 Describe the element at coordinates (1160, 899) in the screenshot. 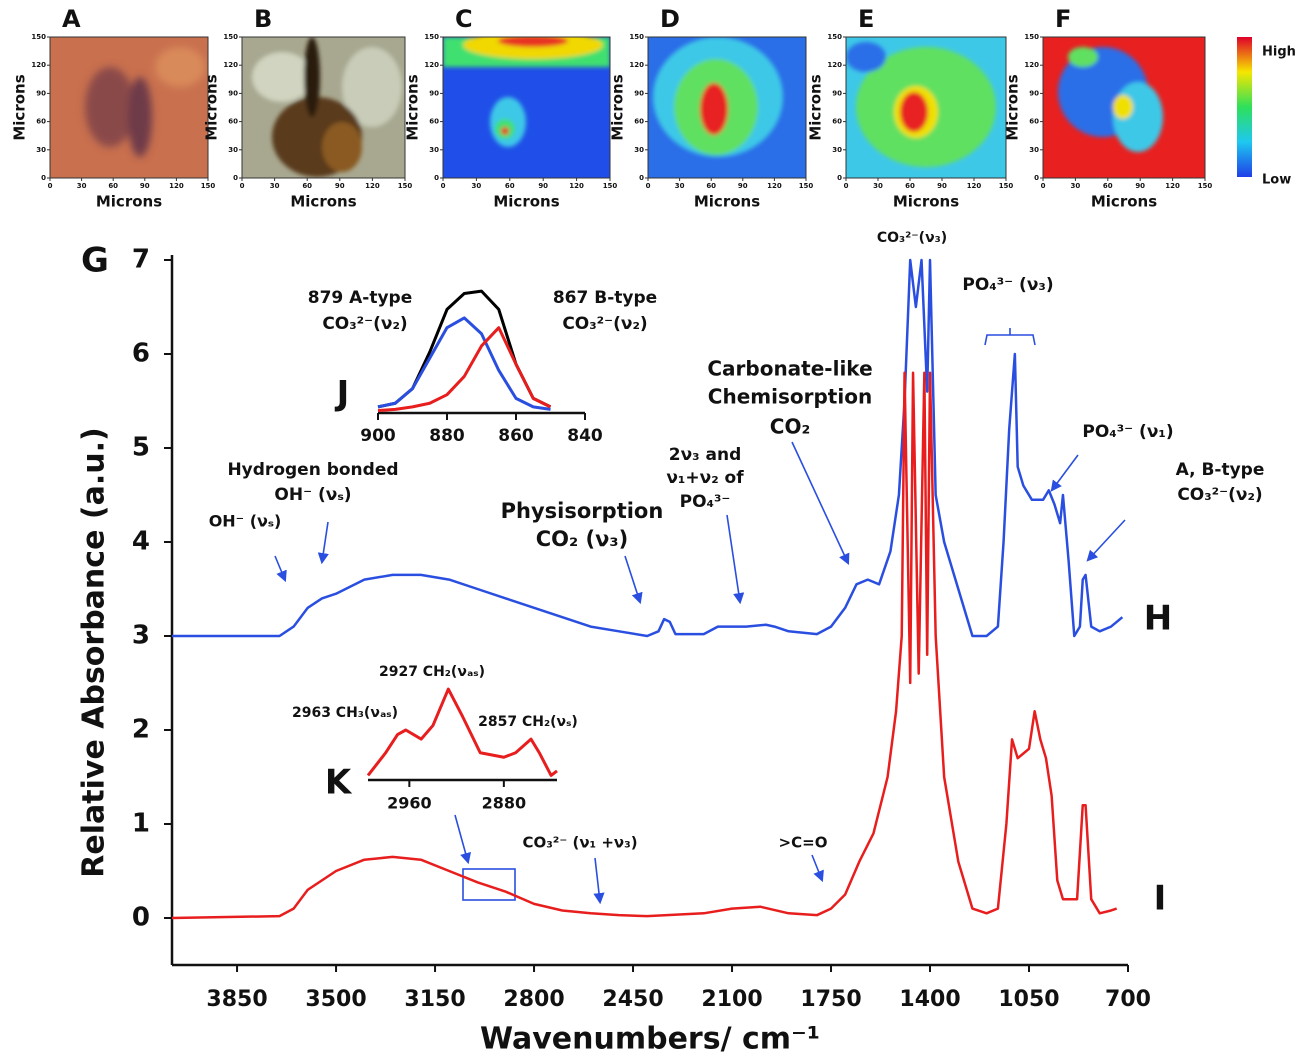

I see `series-label: I` at that location.